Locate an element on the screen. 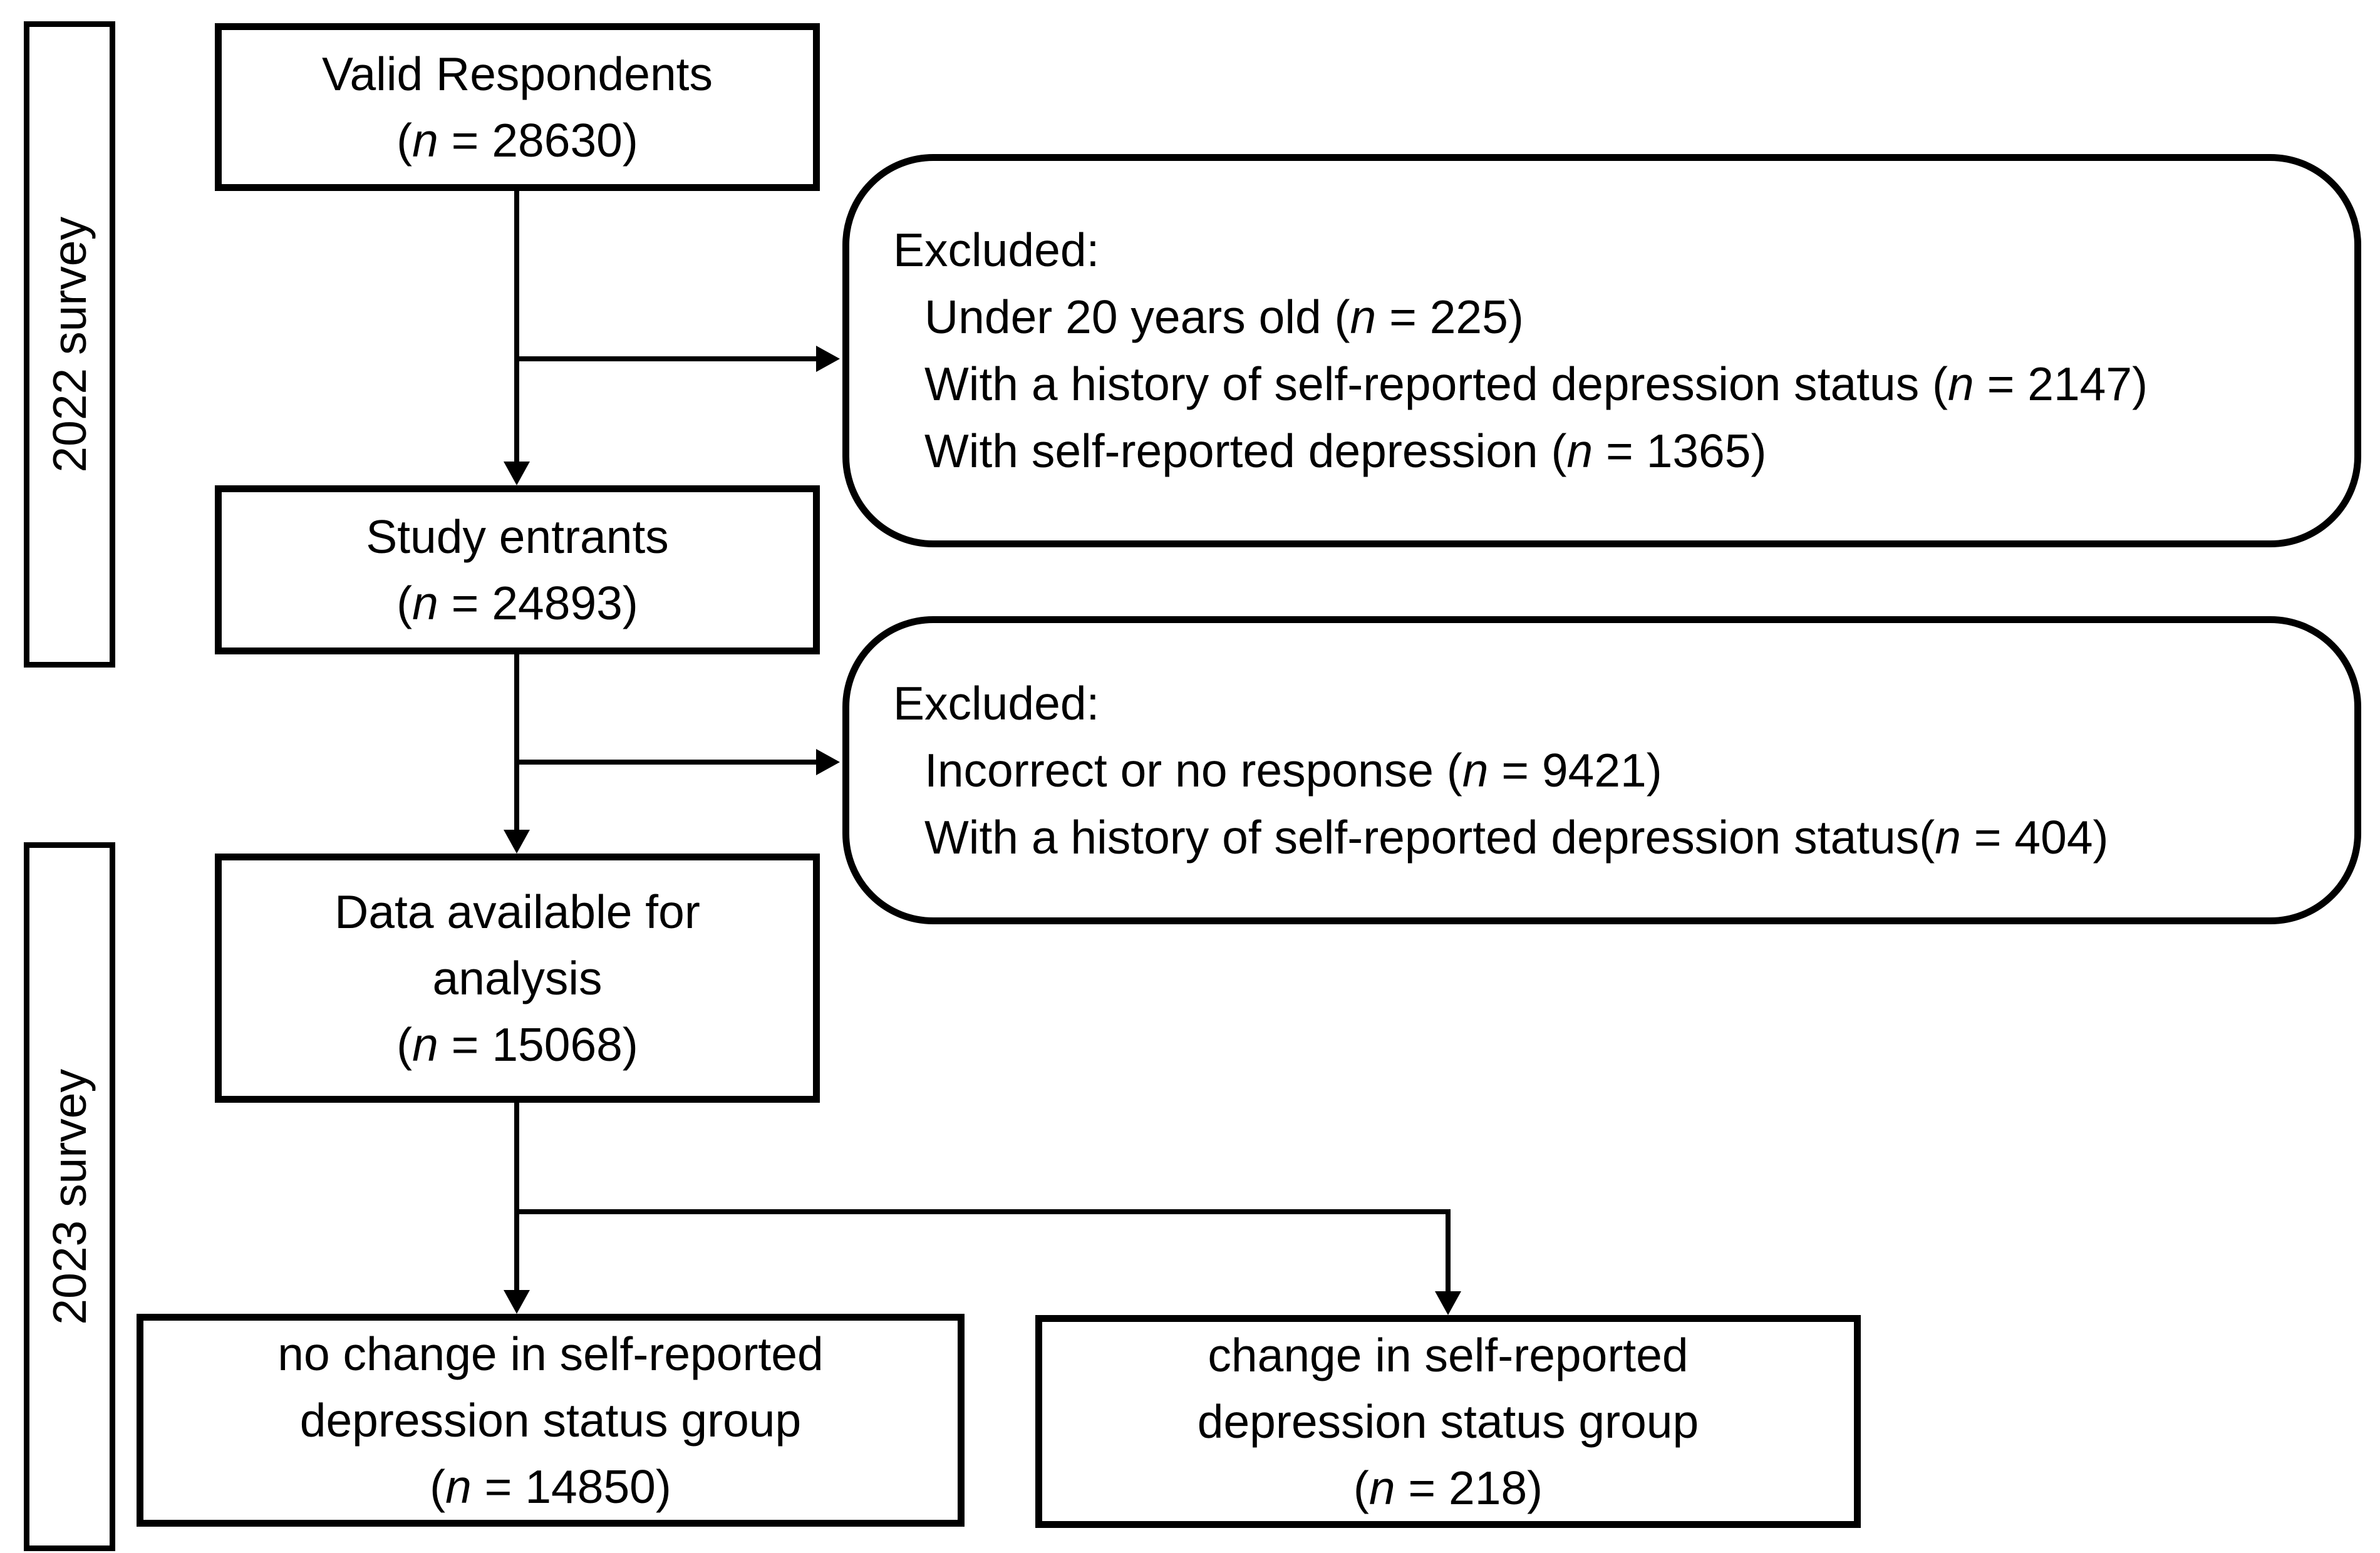  bracket-2023-survey-label: 2023 survey is located at coordinates (69, 1196).